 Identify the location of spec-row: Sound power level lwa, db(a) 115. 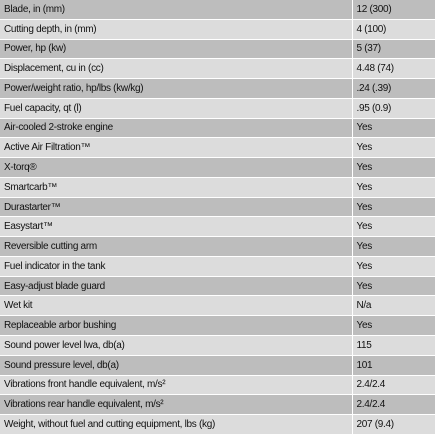
(217, 345).